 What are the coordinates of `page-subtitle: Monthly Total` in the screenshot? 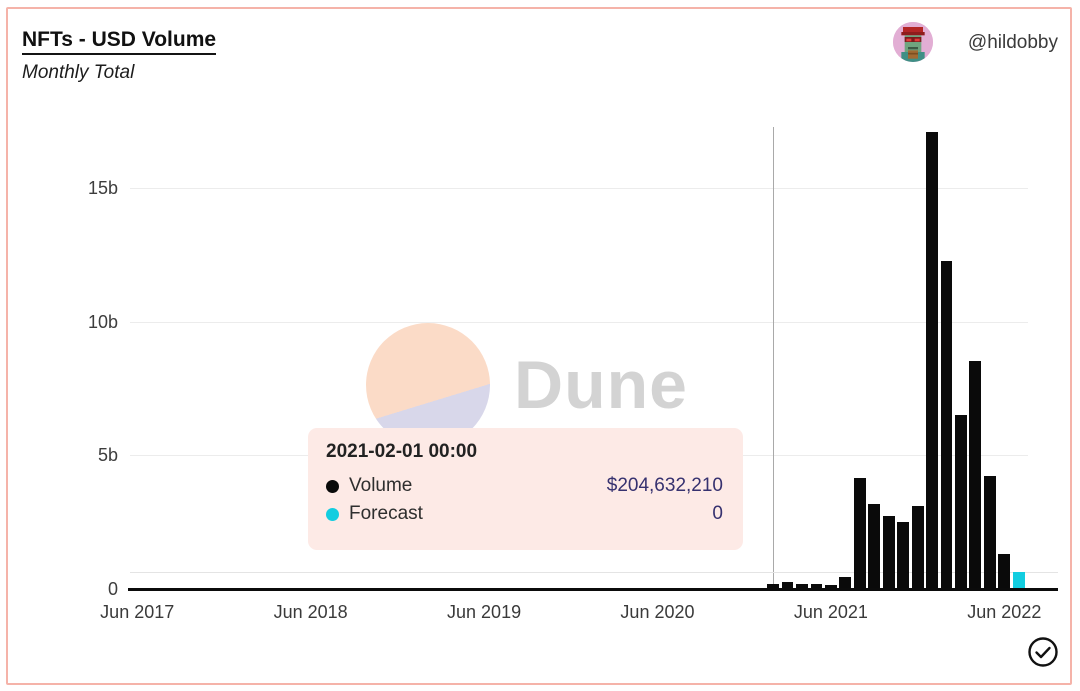 It's located at (78, 72).